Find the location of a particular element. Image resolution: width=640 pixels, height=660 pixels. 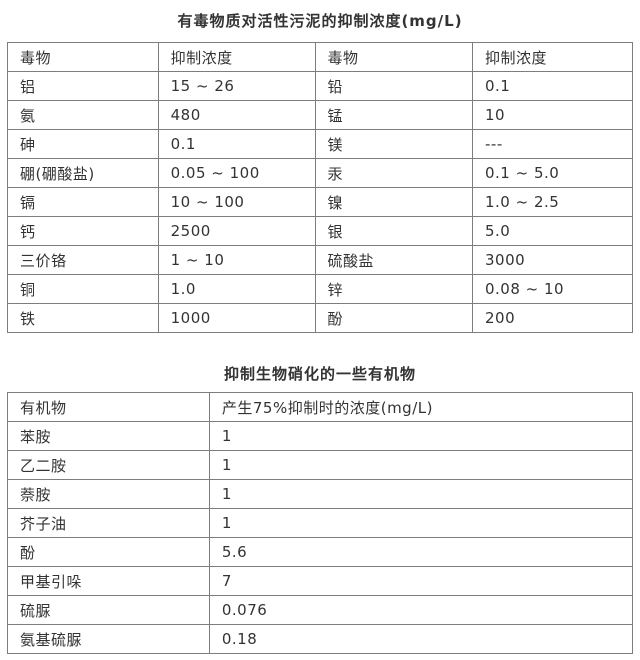

table-row: 镉 10 ~ 100 镍 1.0 ~ 2.5 is located at coordinates (320, 202).